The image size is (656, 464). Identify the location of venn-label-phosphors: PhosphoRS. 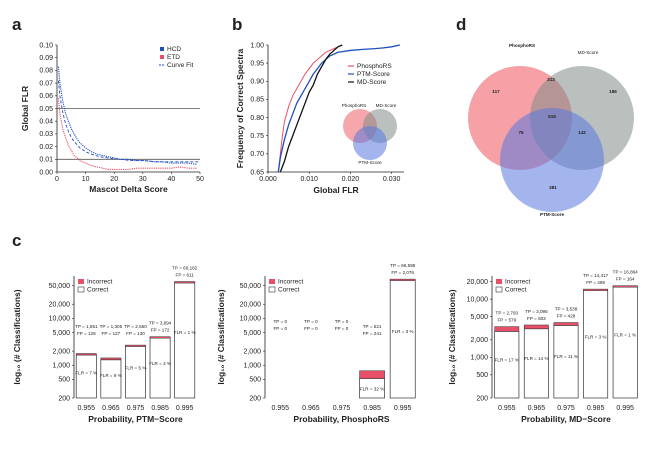
(522, 45).